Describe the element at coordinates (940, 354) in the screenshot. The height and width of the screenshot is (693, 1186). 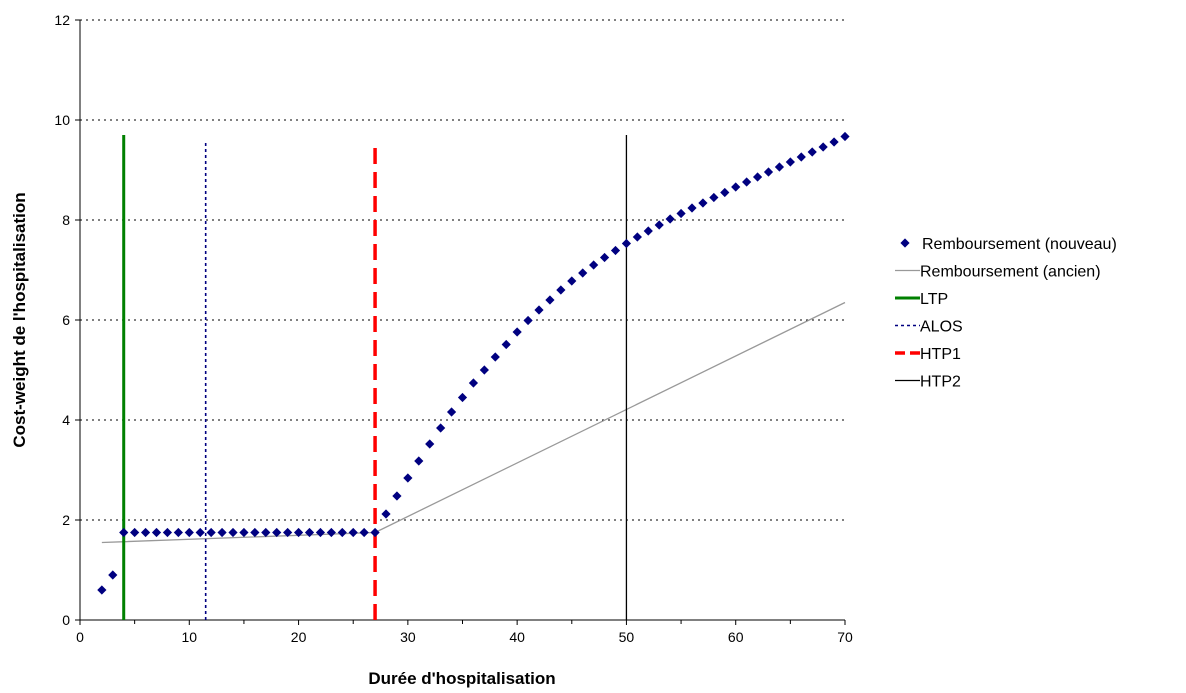
I see `legend-label-htp1: HTP1` at that location.